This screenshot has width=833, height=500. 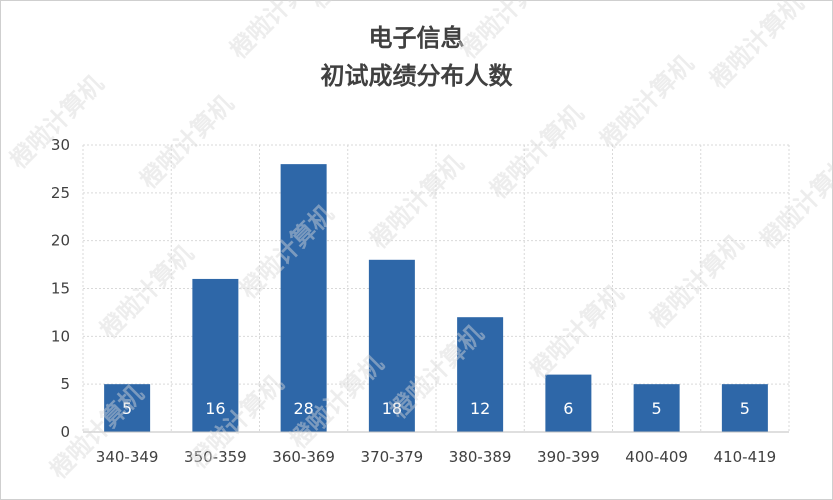 I want to click on y-tick-label: 20, so click(x=60, y=241).